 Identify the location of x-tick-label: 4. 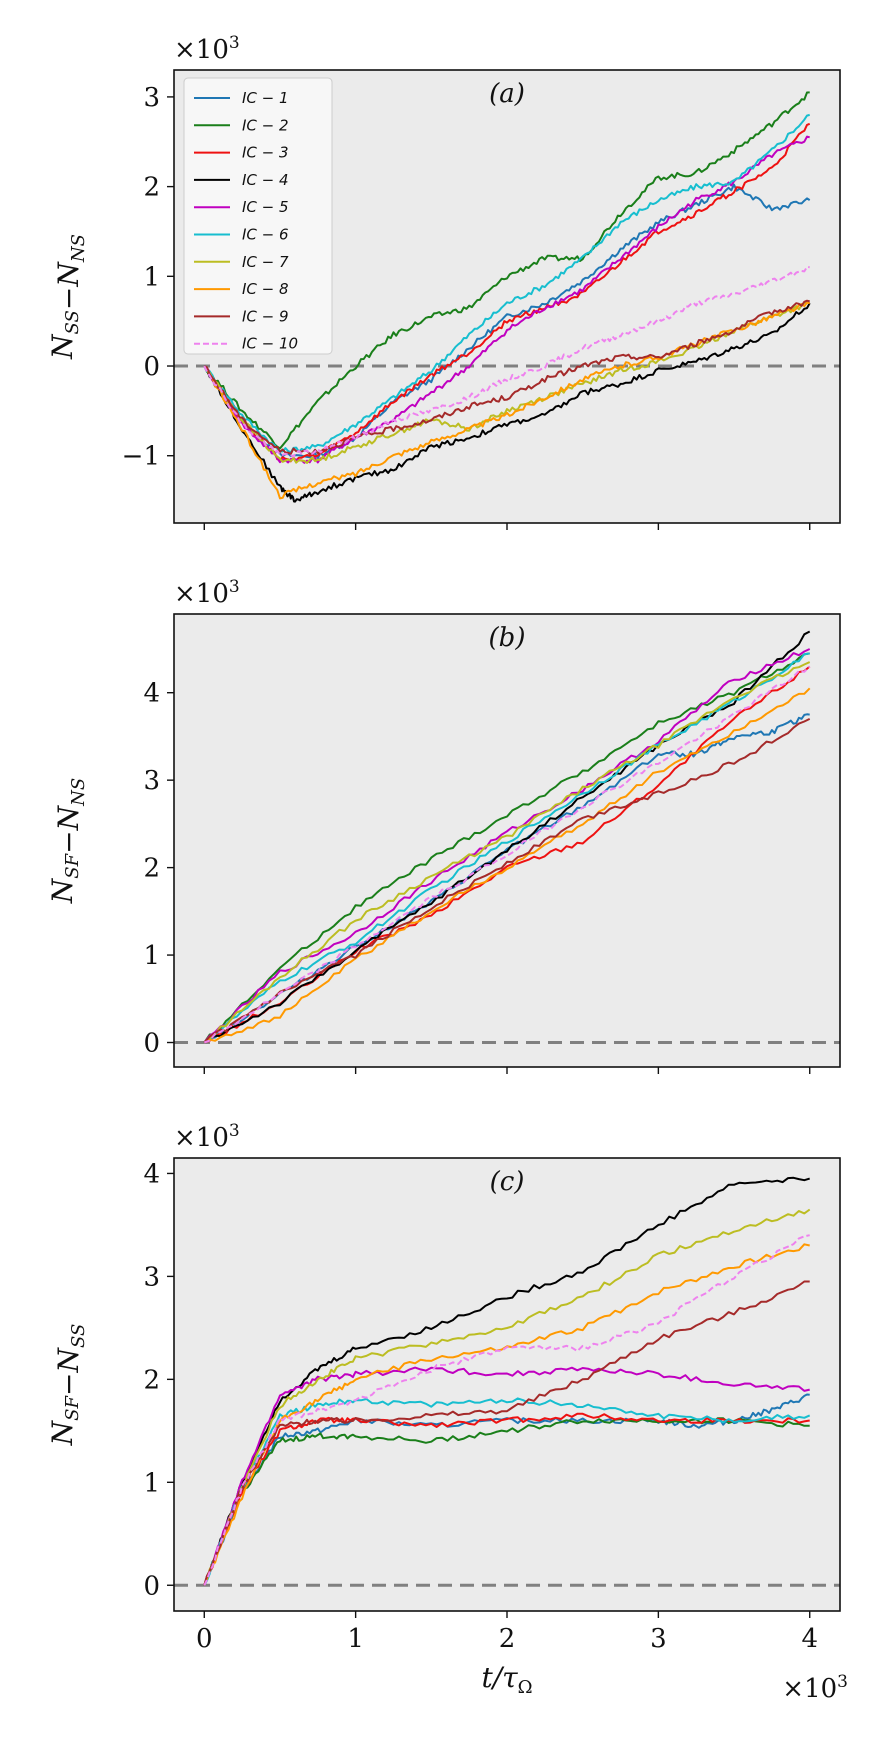
(809, 1639).